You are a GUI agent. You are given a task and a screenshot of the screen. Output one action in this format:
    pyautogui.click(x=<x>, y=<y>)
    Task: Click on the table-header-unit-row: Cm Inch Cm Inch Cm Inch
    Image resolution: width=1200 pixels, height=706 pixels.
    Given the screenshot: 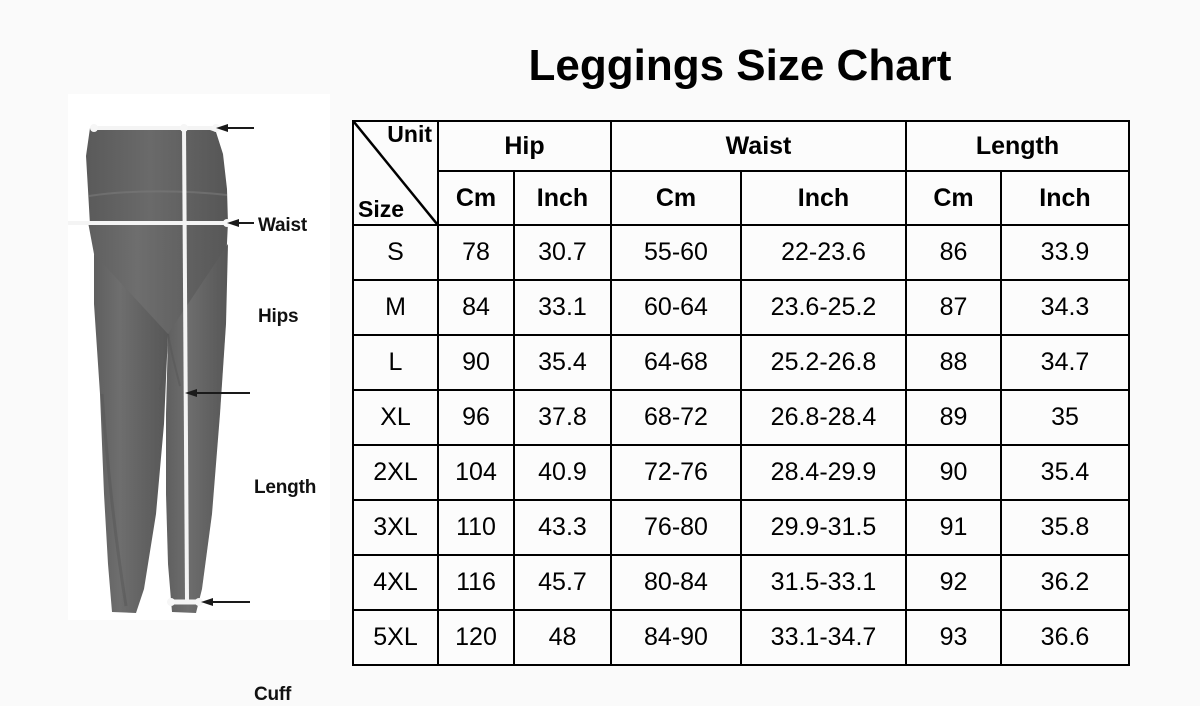 What is the action you would take?
    pyautogui.click(x=742, y=198)
    